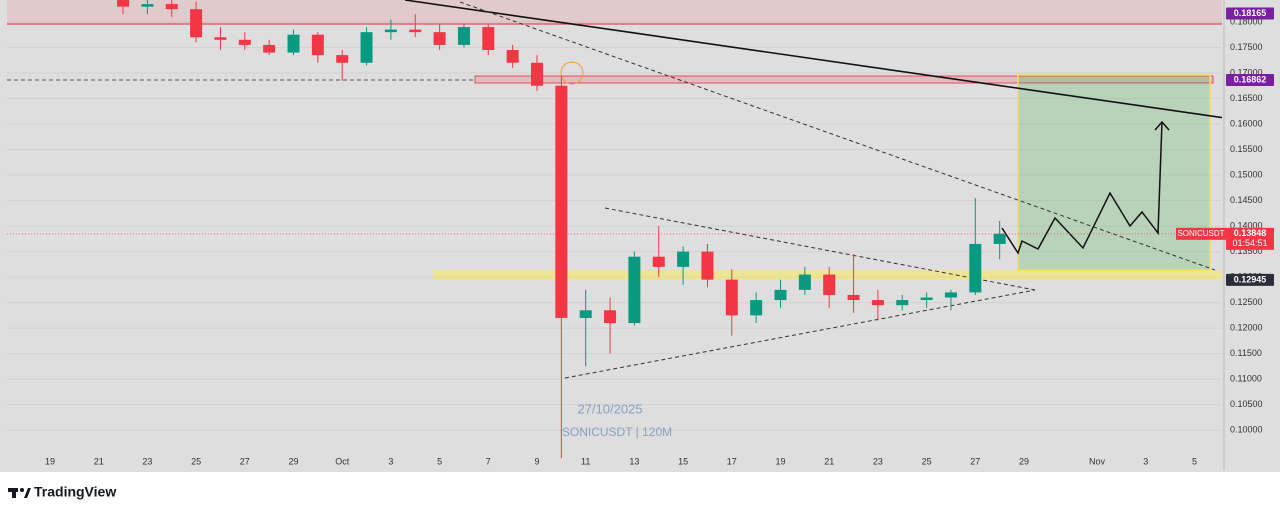 This screenshot has width=1280, height=514. Describe the element at coordinates (609, 408) in the screenshot. I see `watermark-date: 27/10/2025` at that location.